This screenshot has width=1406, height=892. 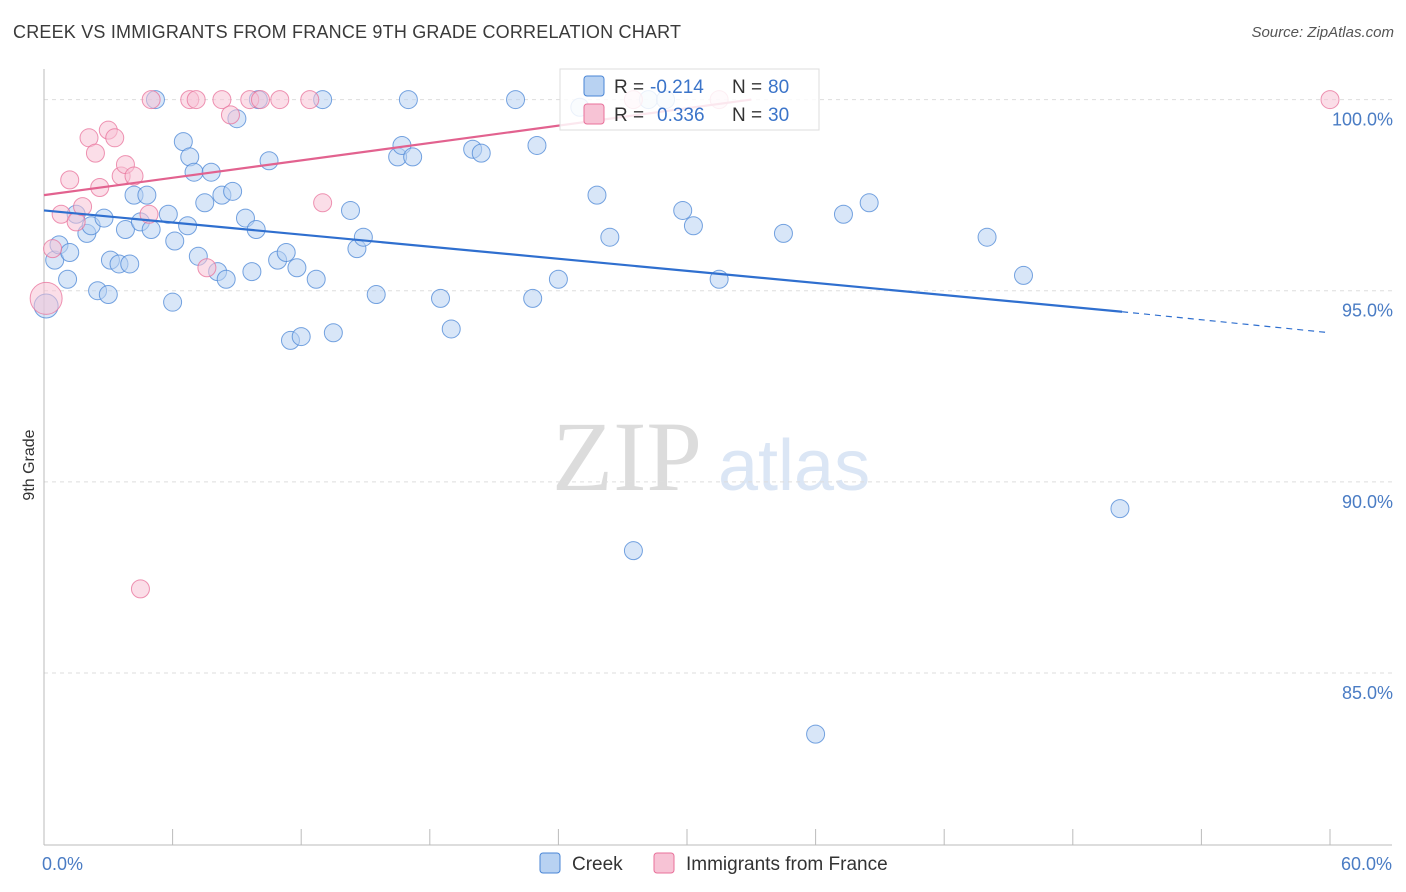 I want to click on creek-trend-extension, so click(x=1226, y=322).